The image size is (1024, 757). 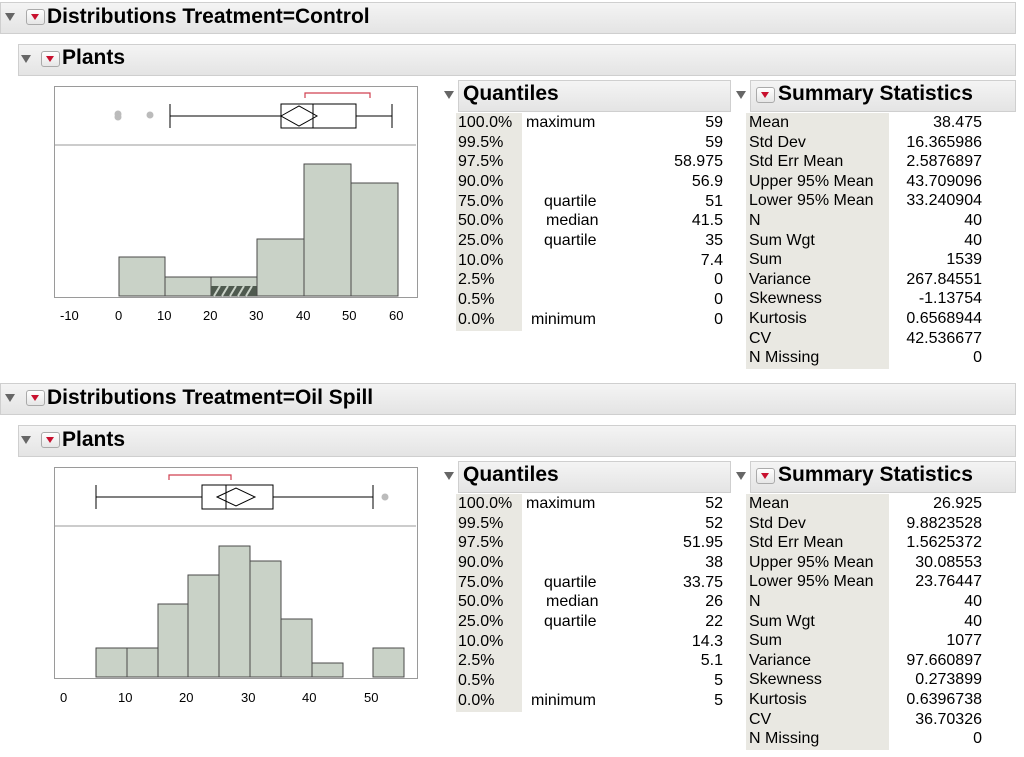 What do you see at coordinates (396, 315) in the screenshot?
I see `axis-tick-label: 60` at bounding box center [396, 315].